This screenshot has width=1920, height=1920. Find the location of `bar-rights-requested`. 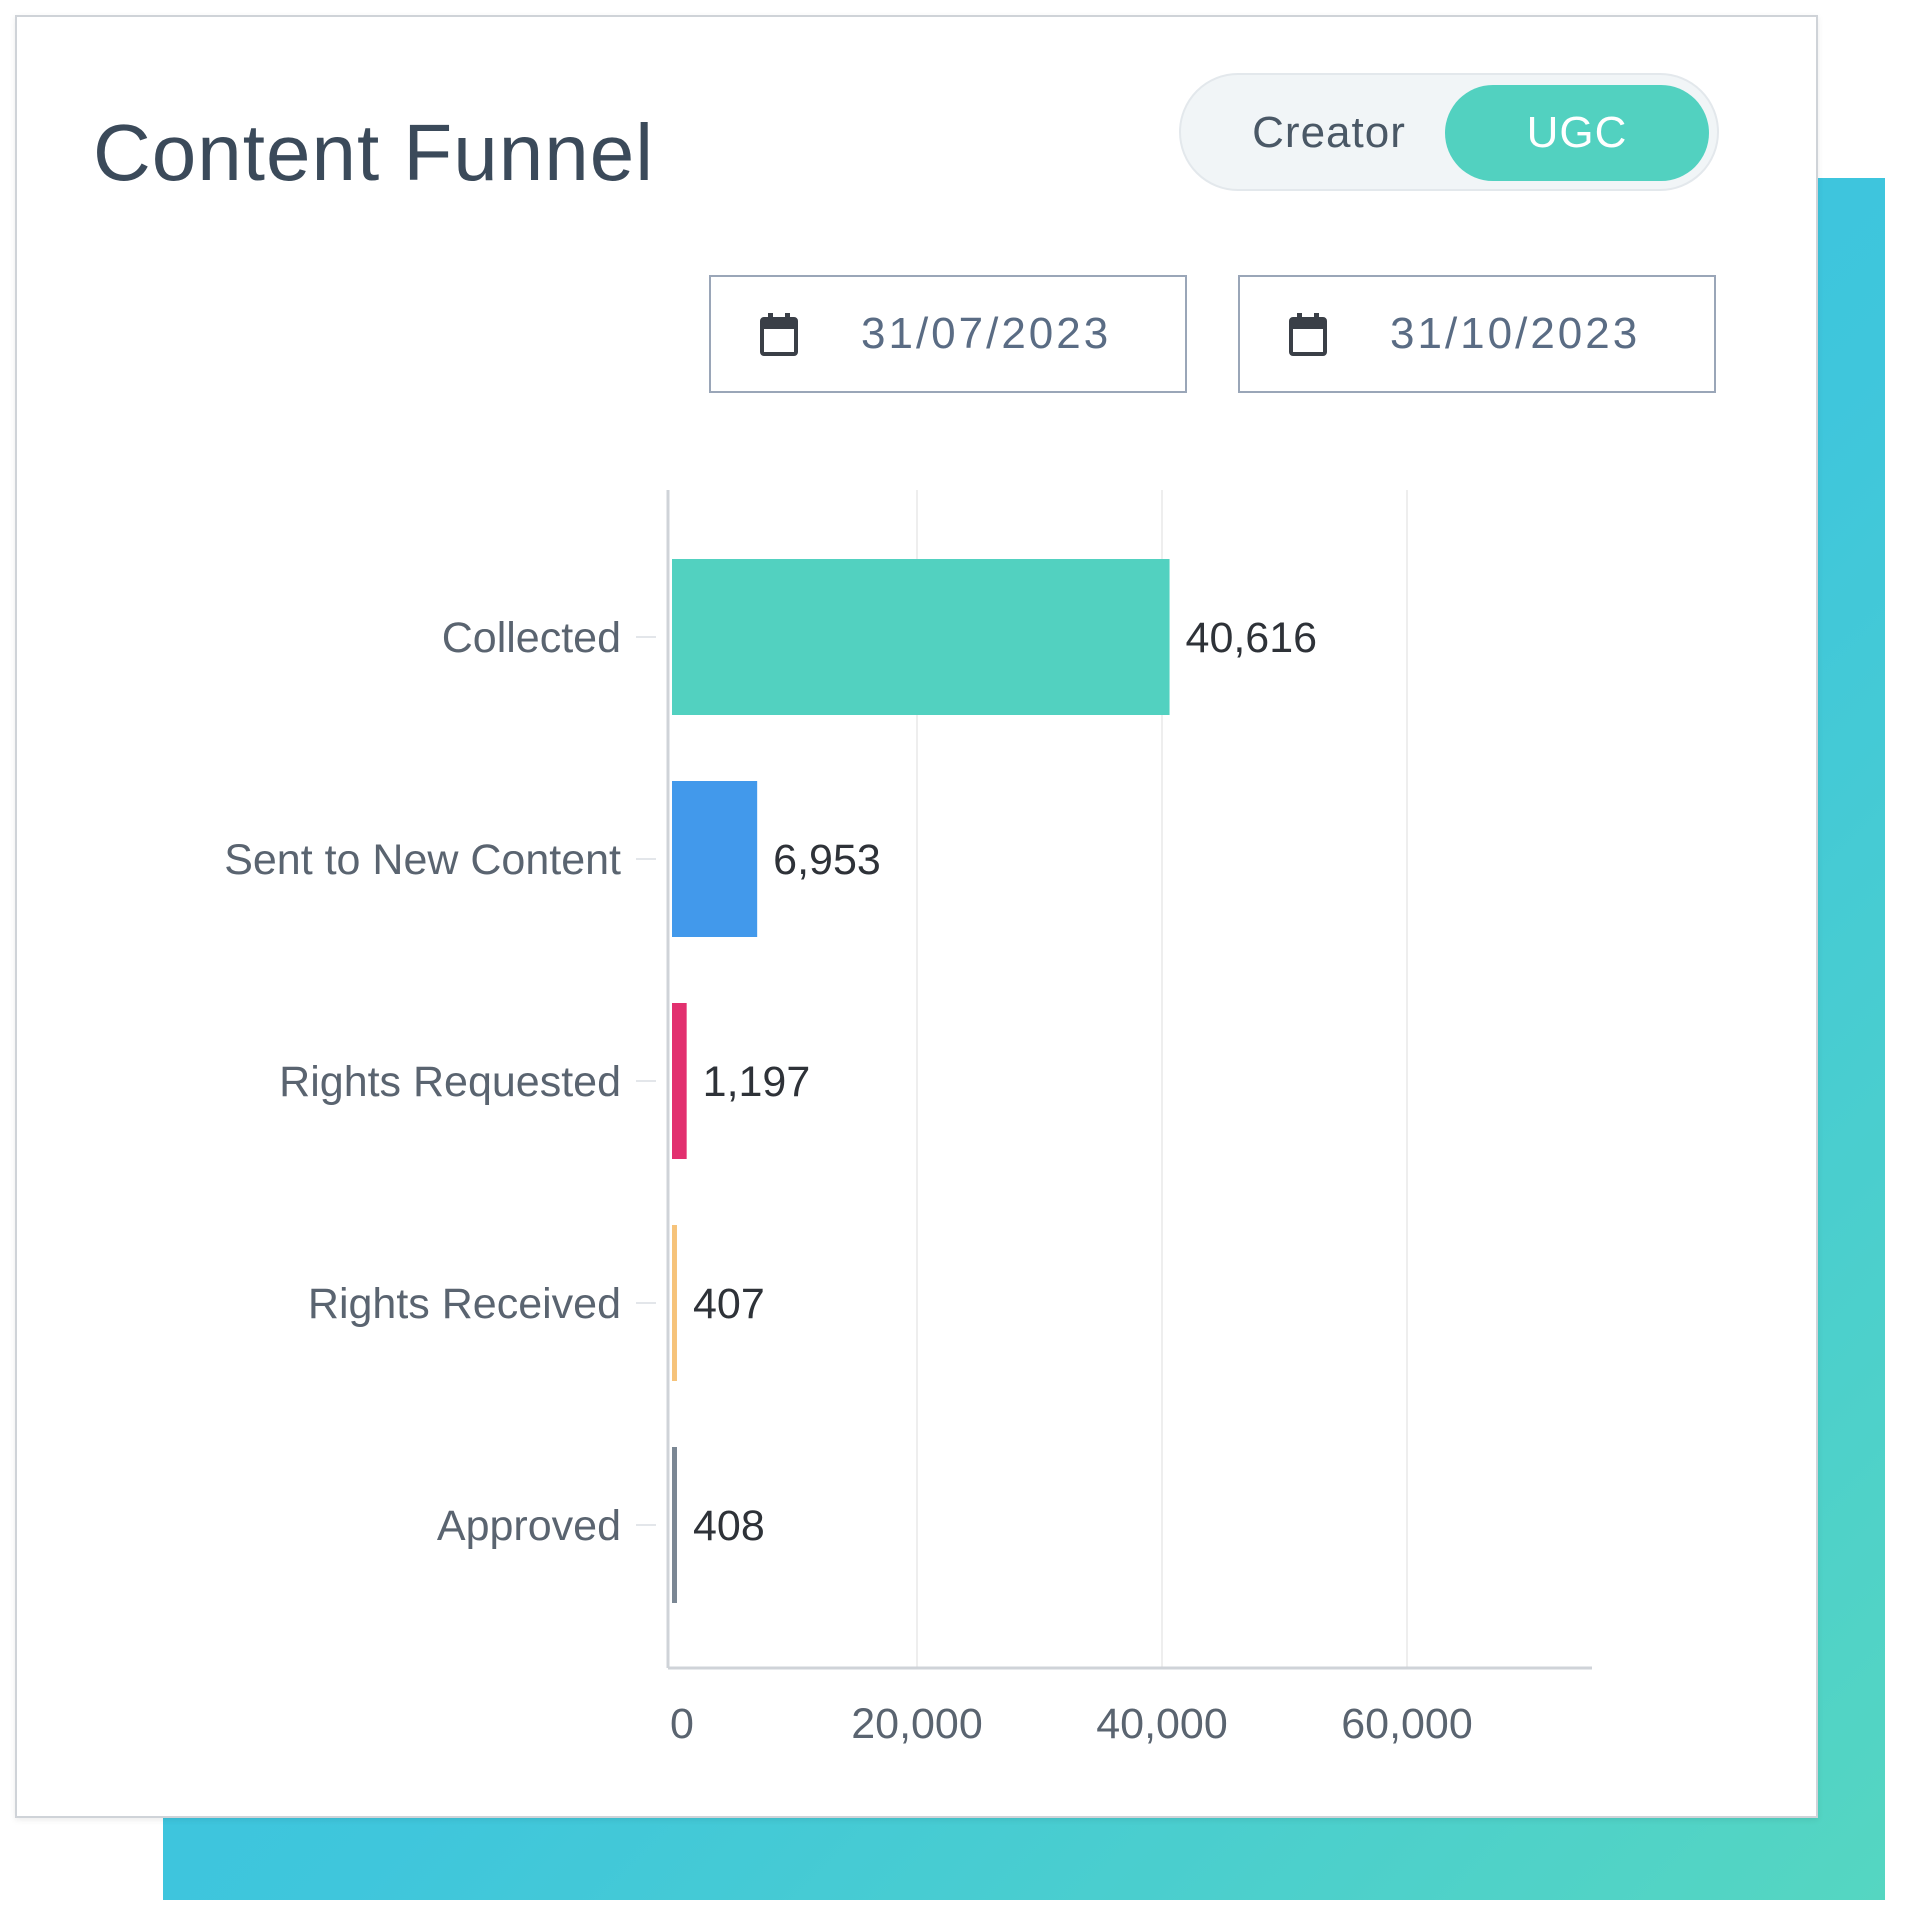

bar-rights-requested is located at coordinates (679, 1081).